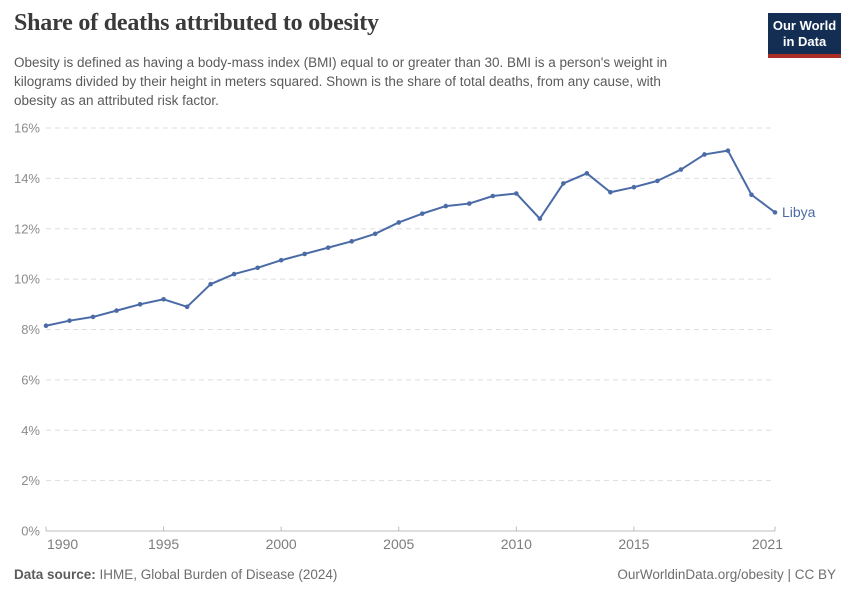  I want to click on y-axis-tick-label: 2%, so click(30, 480).